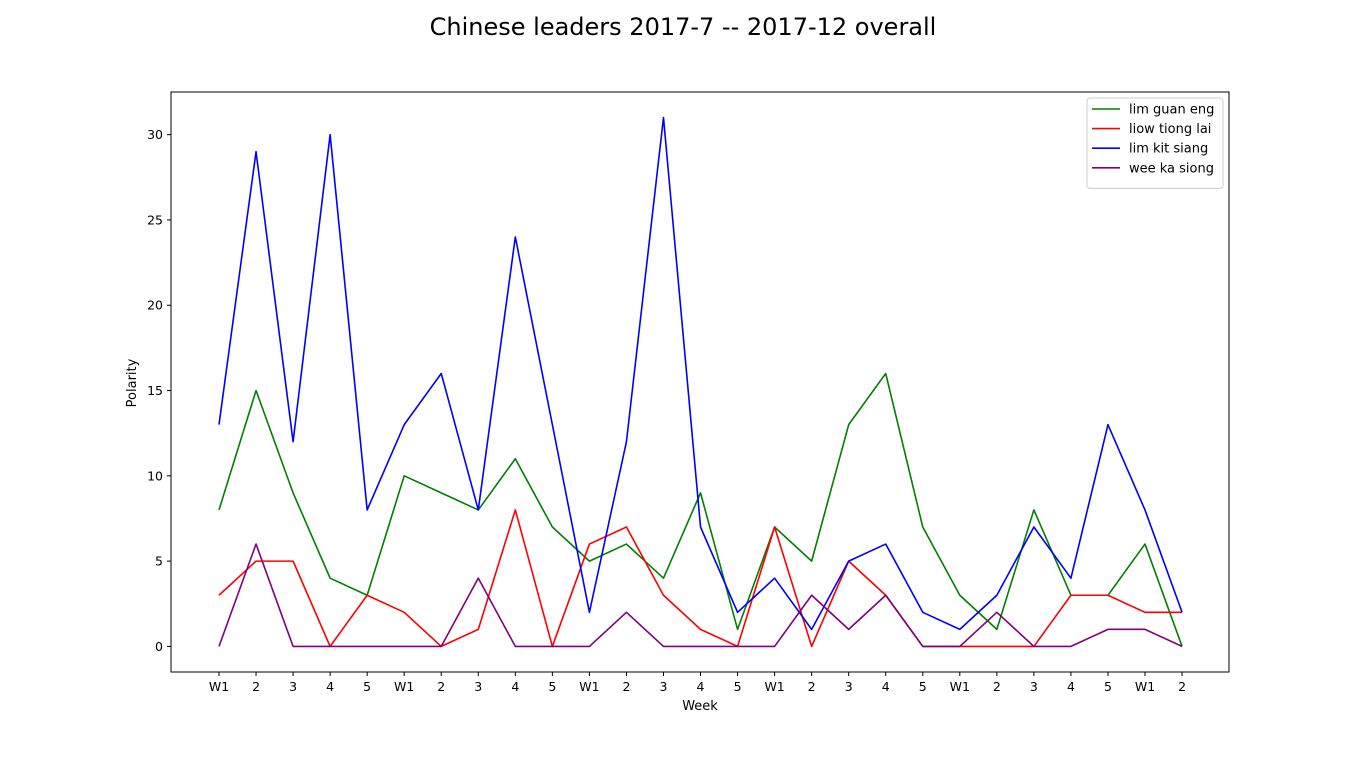  I want to click on y-axis: 0 5 10 15 20 25 30, so click(159, 390).